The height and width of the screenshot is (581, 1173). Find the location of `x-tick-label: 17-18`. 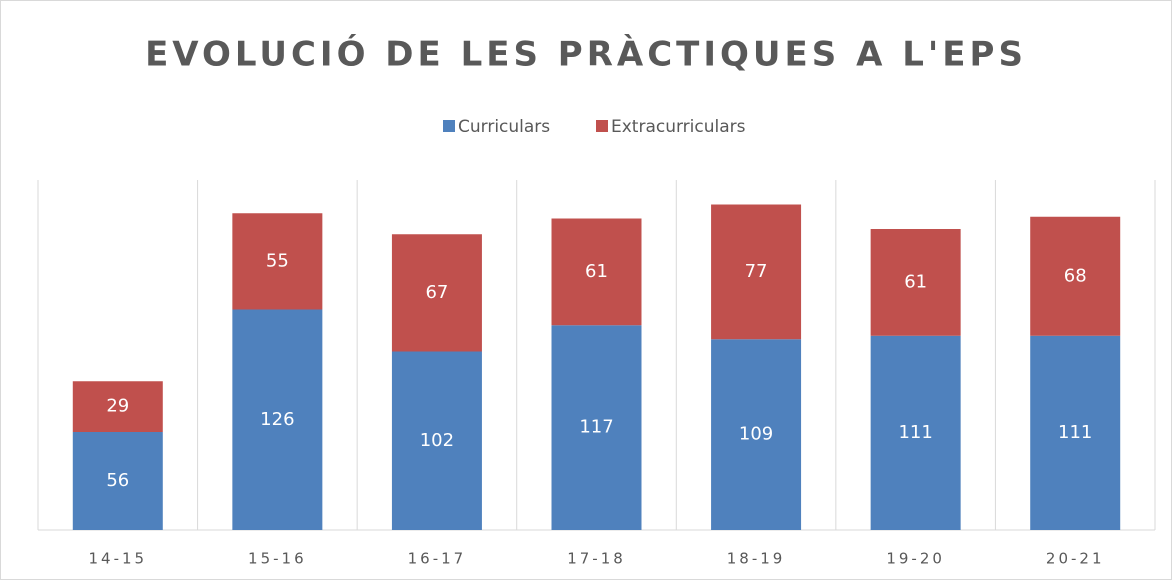

x-tick-label: 17-18 is located at coordinates (596, 559).